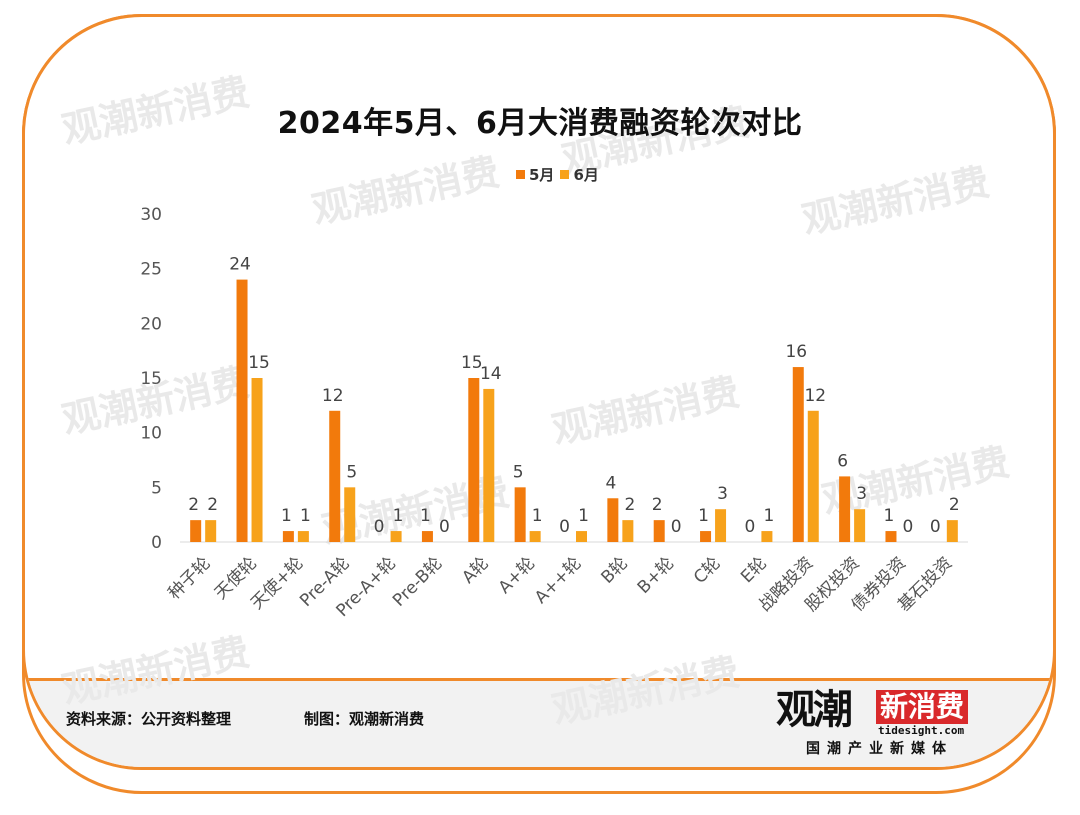 This screenshot has height=815, width=1080. I want to click on data-label: 14, so click(491, 374).